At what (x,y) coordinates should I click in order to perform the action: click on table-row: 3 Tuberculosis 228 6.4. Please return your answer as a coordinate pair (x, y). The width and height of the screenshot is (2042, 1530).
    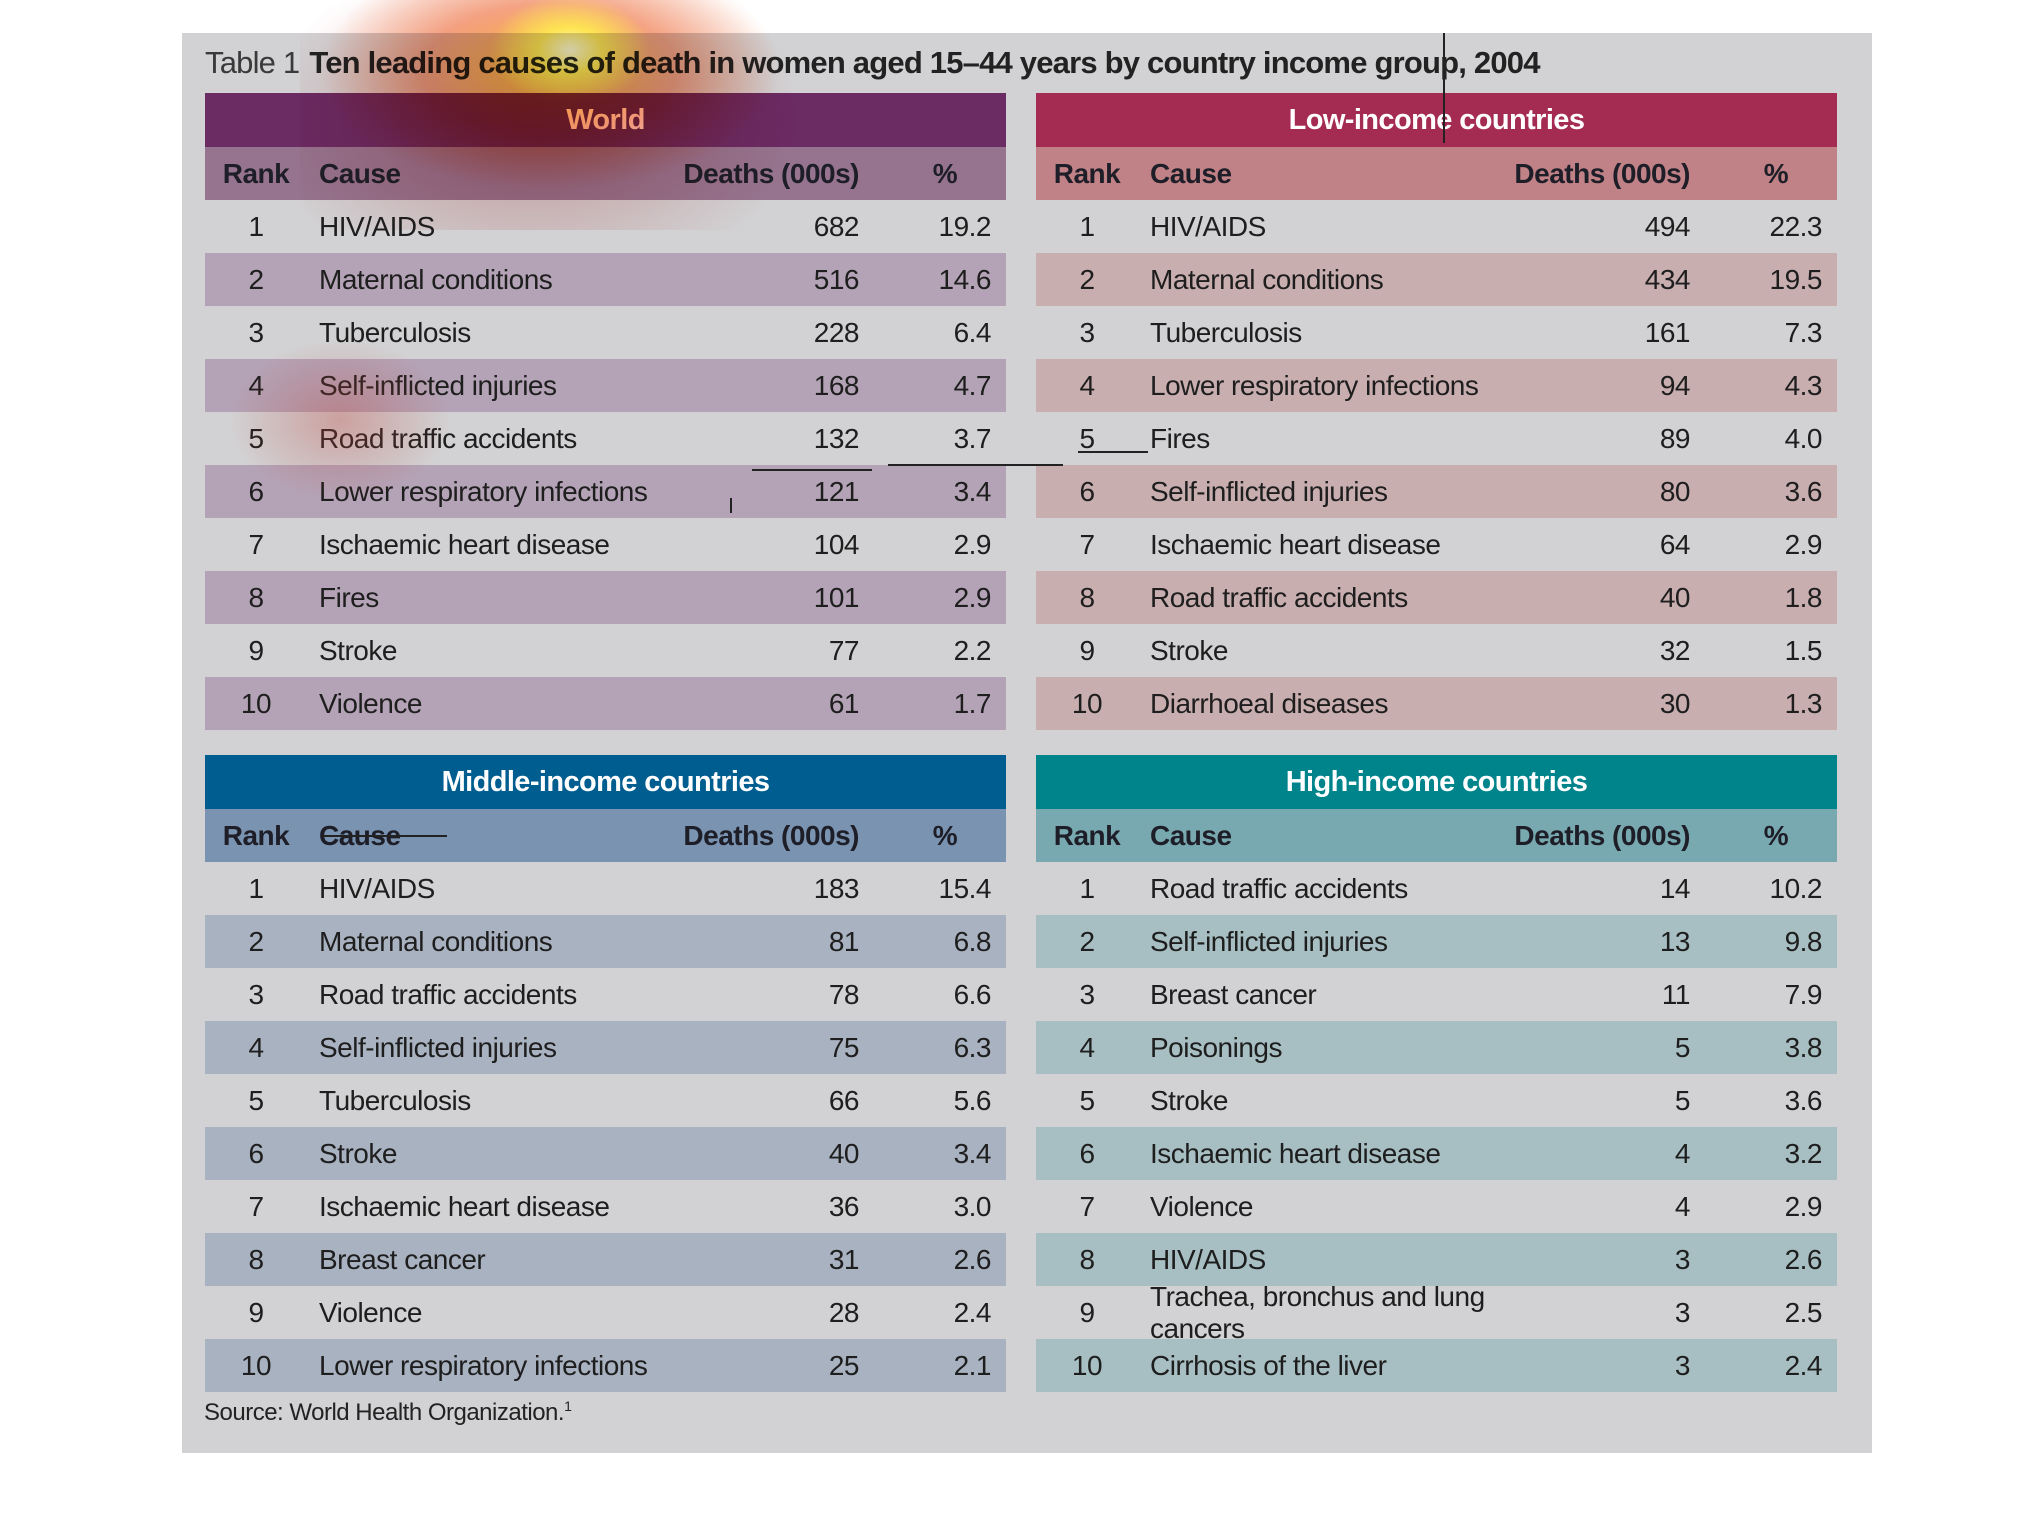
    Looking at the image, I should click on (605, 332).